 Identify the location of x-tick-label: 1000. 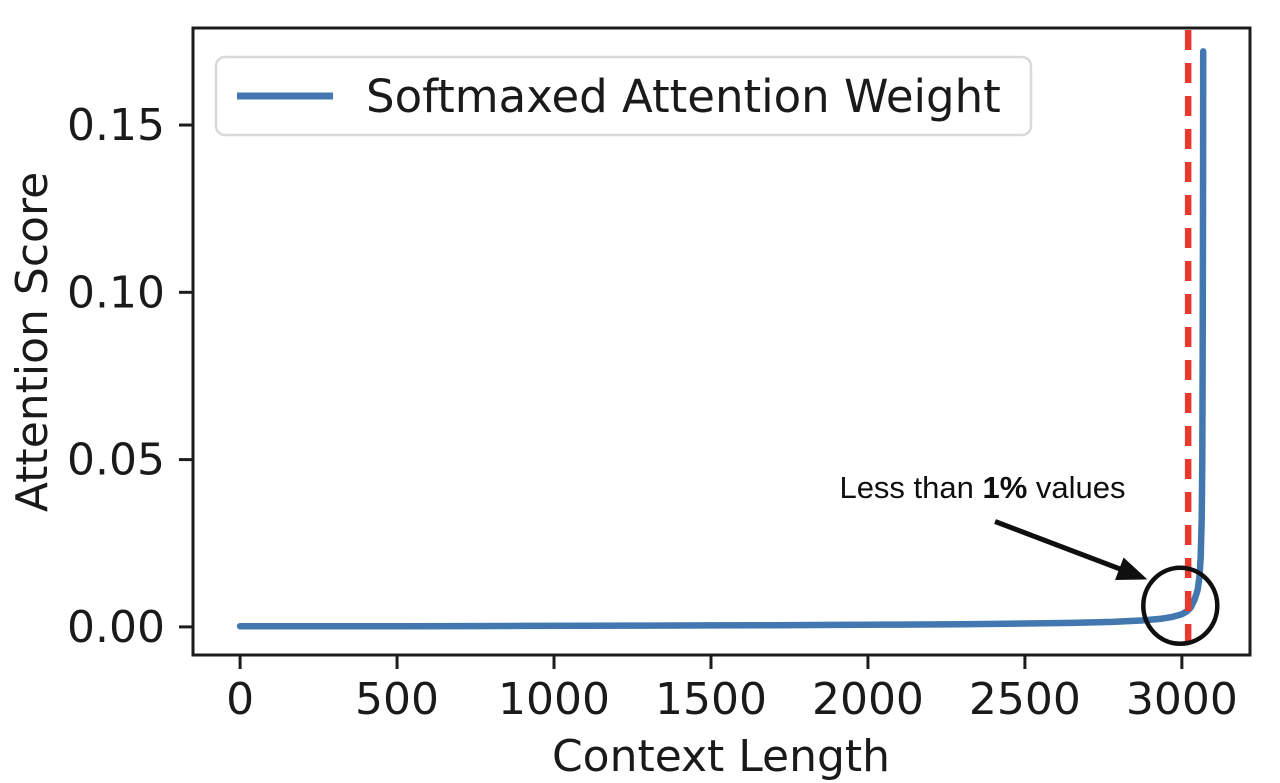
(554, 699).